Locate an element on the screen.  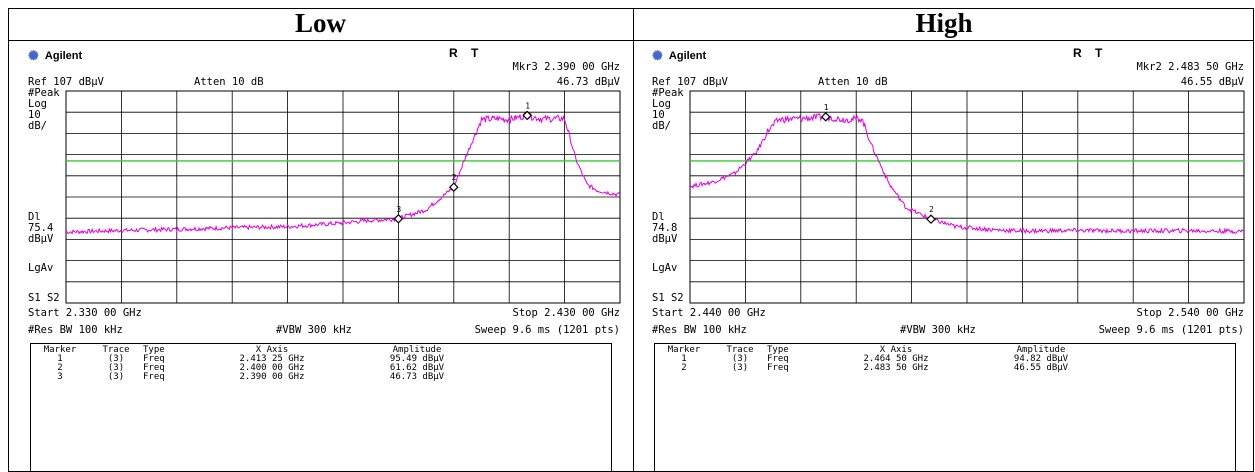
header-divider is located at coordinates (631, 40).